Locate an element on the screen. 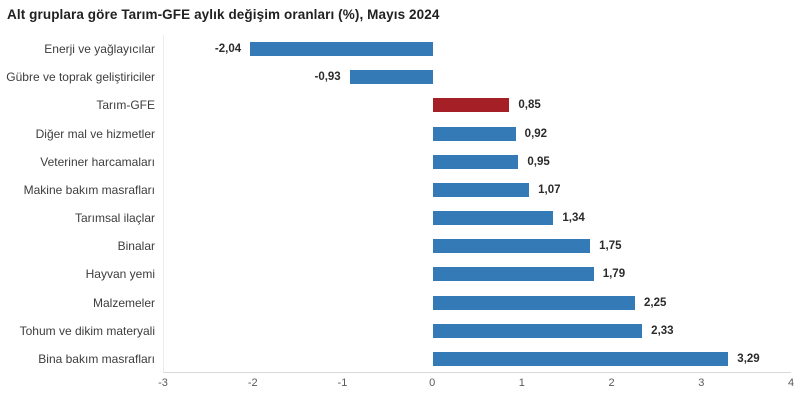 This screenshot has height=405, width=805. x-tick-label: 1 is located at coordinates (521, 383).